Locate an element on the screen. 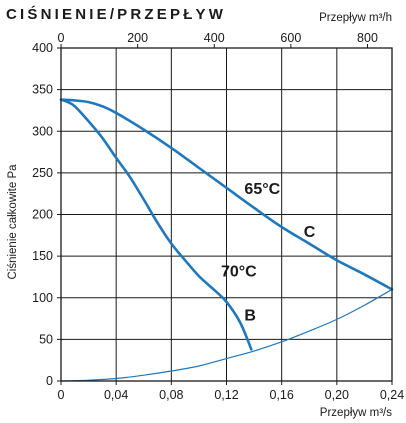  x-bottom-tick-label: 0,08 is located at coordinates (171, 395).